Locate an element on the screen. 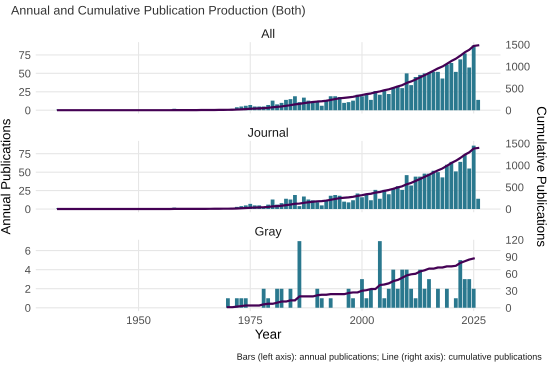 The image size is (550, 366). y2-tick-label: 90 is located at coordinates (512, 257).